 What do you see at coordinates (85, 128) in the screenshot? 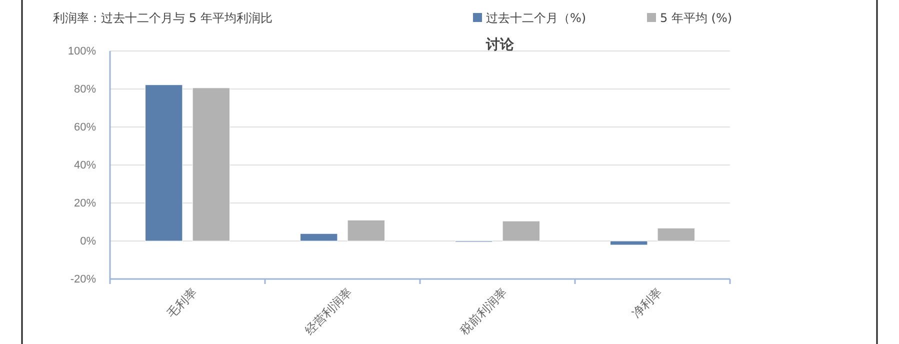
I see `y-tick-label: 60%` at bounding box center [85, 128].